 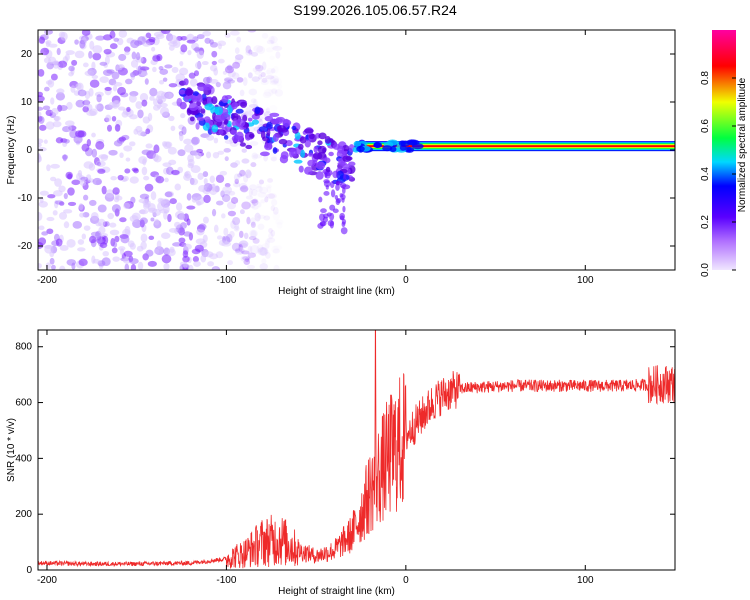 I want to click on snr-ytick-label: 800, so click(x=23, y=347).